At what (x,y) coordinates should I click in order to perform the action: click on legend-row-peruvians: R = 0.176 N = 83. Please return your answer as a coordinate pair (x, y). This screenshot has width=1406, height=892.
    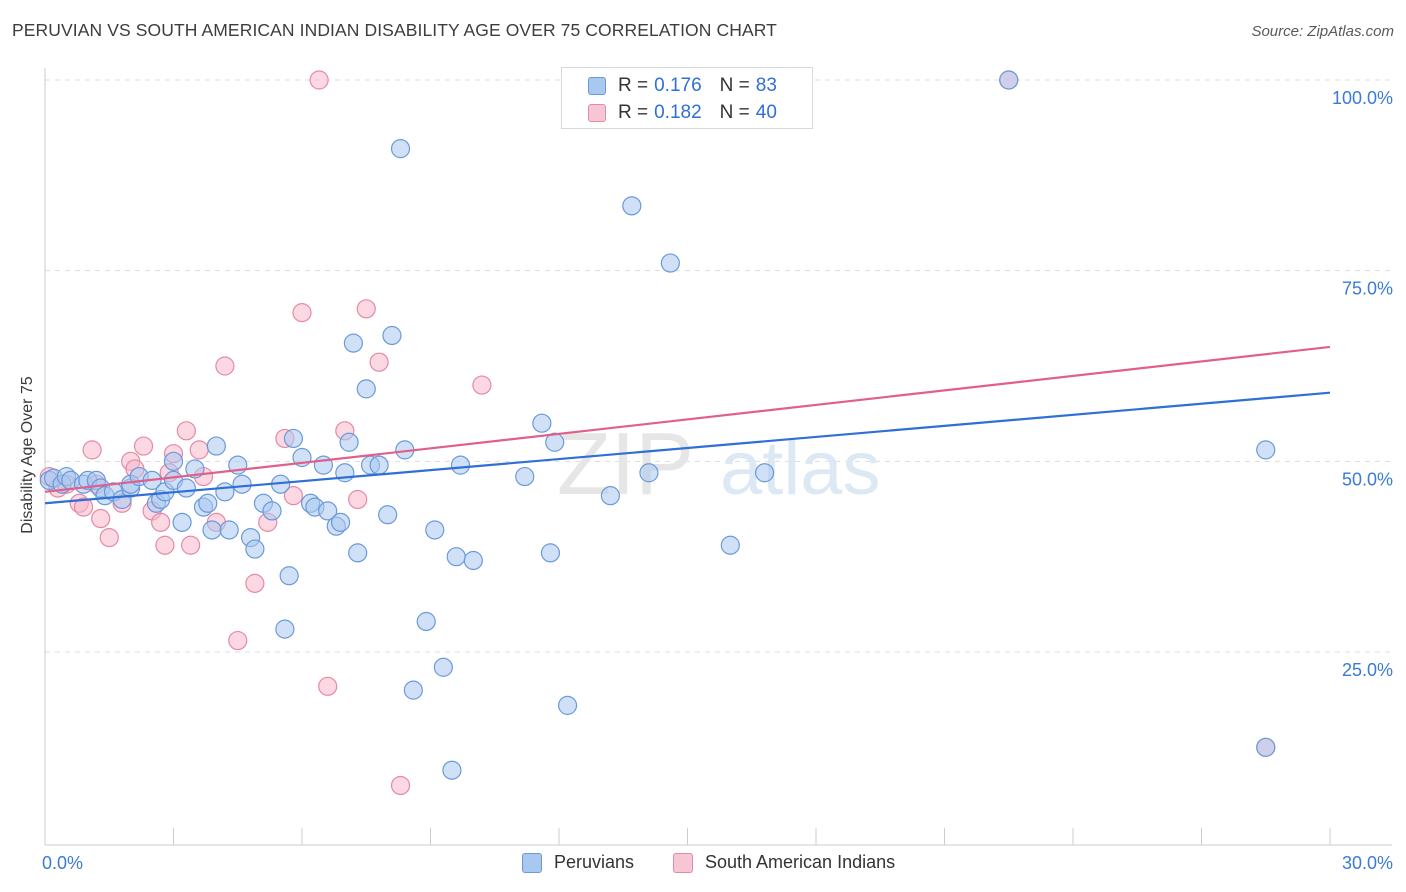
    Looking at the image, I should click on (682, 86).